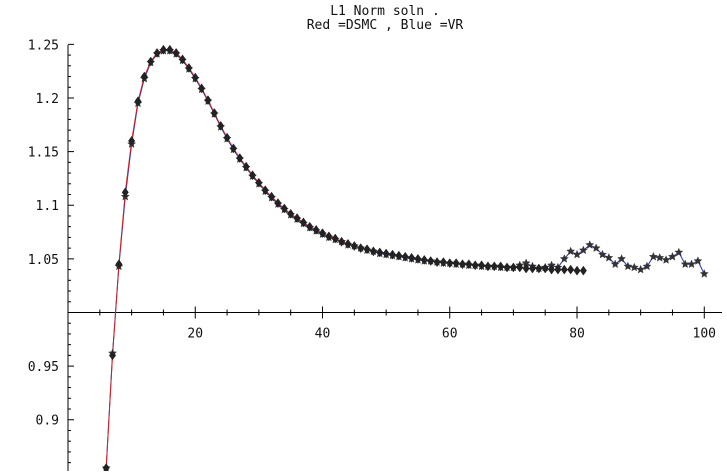 Image resolution: width=727 pixels, height=476 pixels. I want to click on y-tick-label: 0.95, so click(43, 367).